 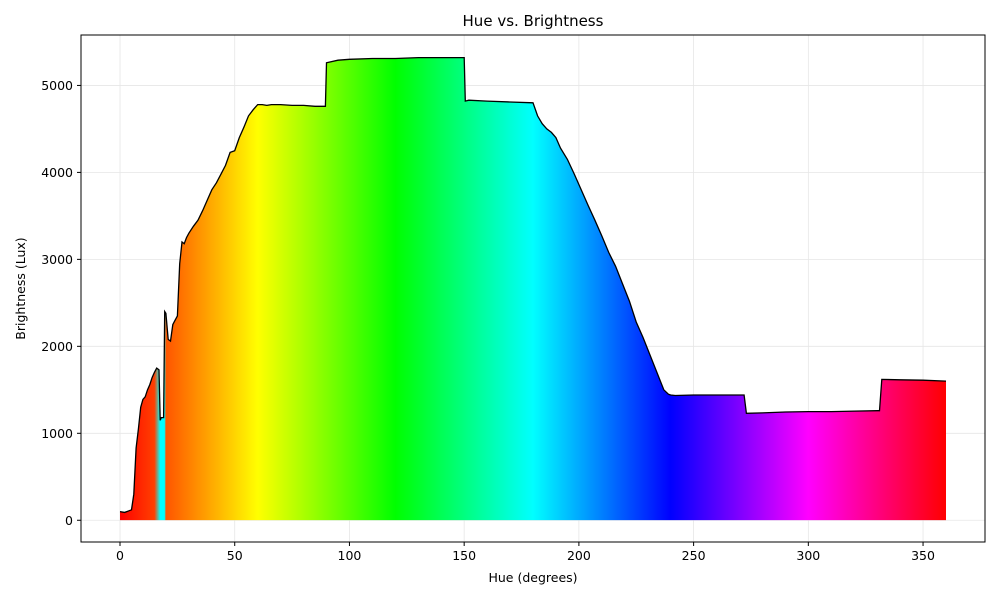 What do you see at coordinates (57, 259) in the screenshot?
I see `y-tick-label: 3000` at bounding box center [57, 259].